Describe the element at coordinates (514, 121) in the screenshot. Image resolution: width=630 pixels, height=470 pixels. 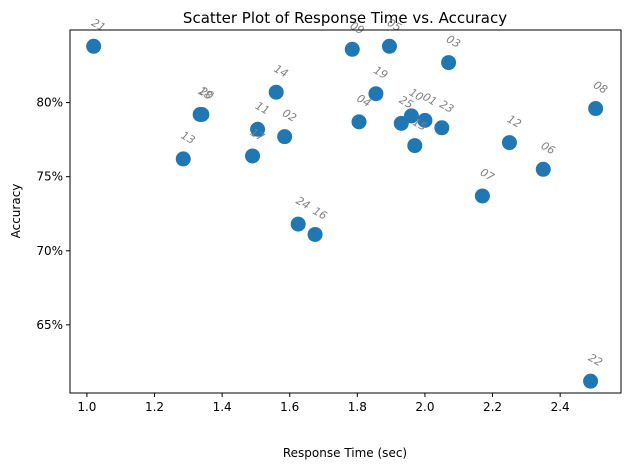
I see `point-label: 12` at that location.